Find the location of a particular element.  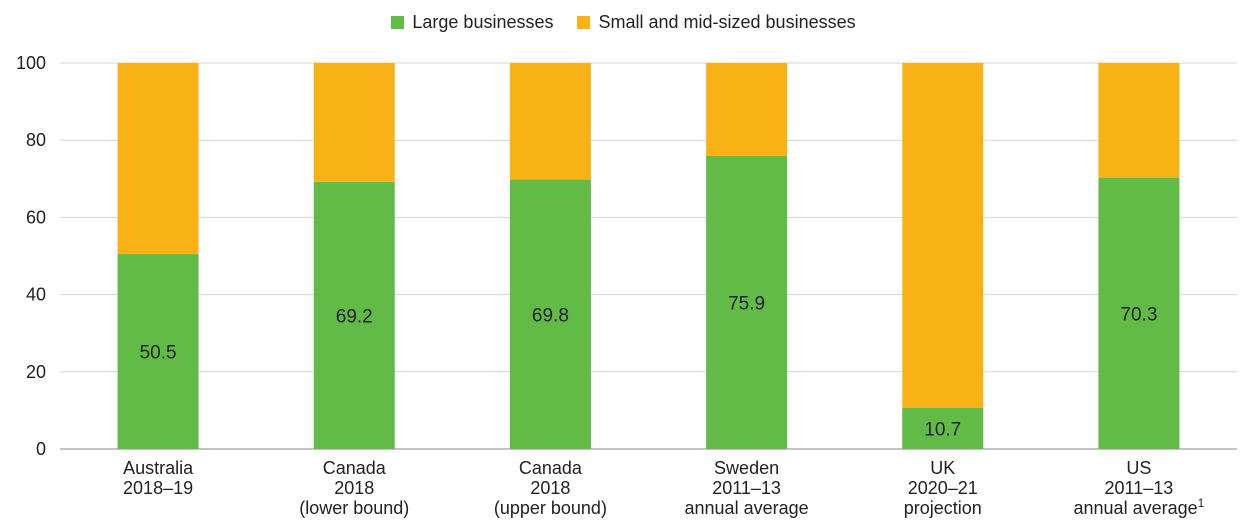

x-tick-label: (lower bound) is located at coordinates (354, 508).